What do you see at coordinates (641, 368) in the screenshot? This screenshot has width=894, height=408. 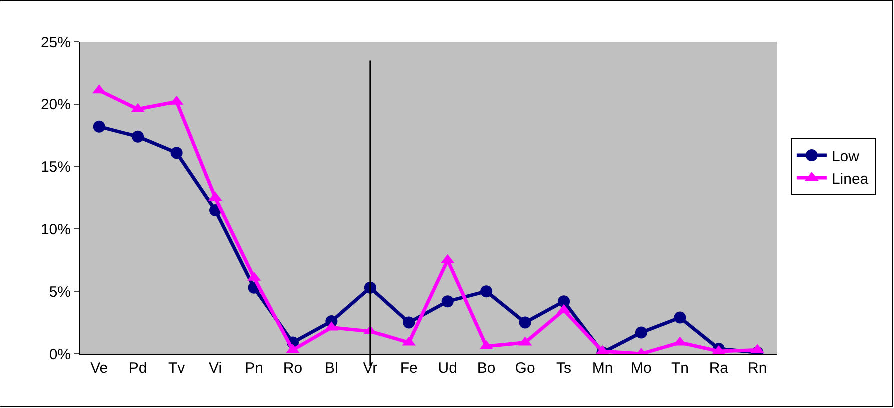 I see `x-tick-label: Mo` at bounding box center [641, 368].